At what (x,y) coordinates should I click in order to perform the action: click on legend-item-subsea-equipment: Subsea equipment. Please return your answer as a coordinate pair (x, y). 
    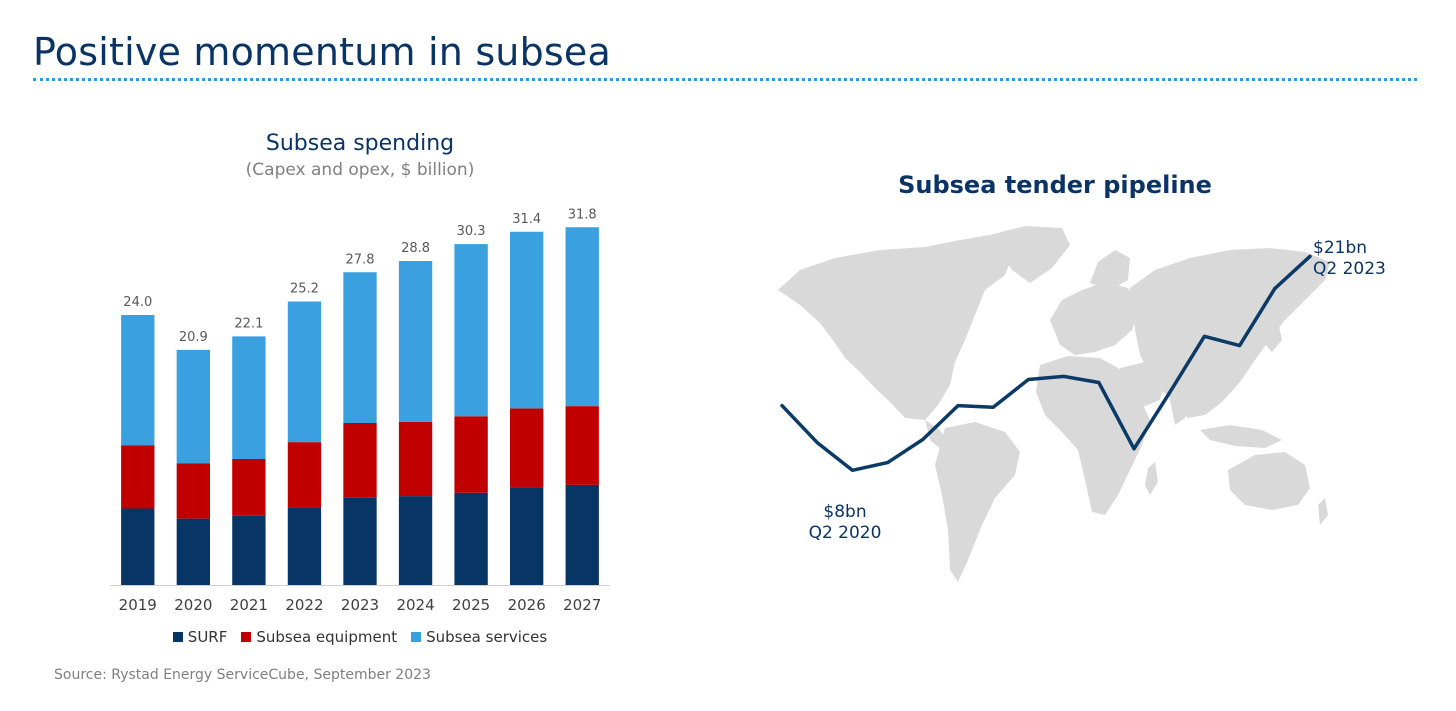
    Looking at the image, I should click on (319, 637).